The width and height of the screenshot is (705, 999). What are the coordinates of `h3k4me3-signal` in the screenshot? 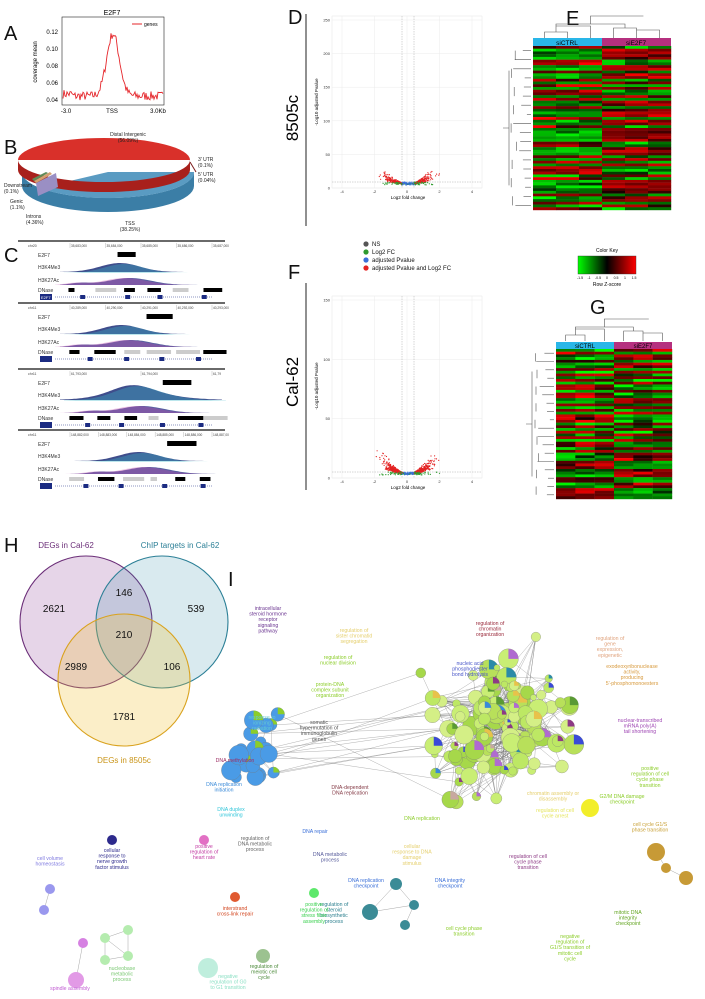 It's located at (141, 329).